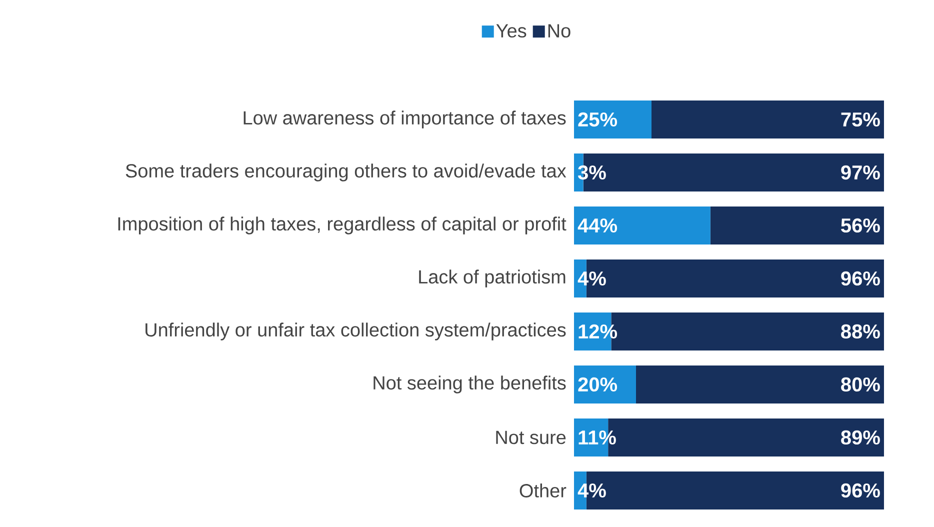  Describe the element at coordinates (559, 31) in the screenshot. I see `legend-label: No` at that location.